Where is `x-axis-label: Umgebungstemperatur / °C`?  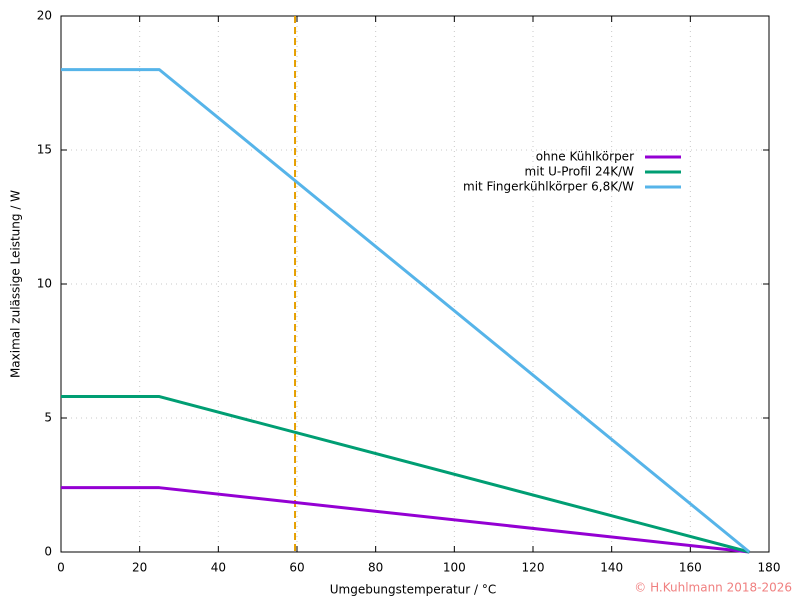 x-axis-label: Umgebungstemperatur / °C is located at coordinates (413, 590).